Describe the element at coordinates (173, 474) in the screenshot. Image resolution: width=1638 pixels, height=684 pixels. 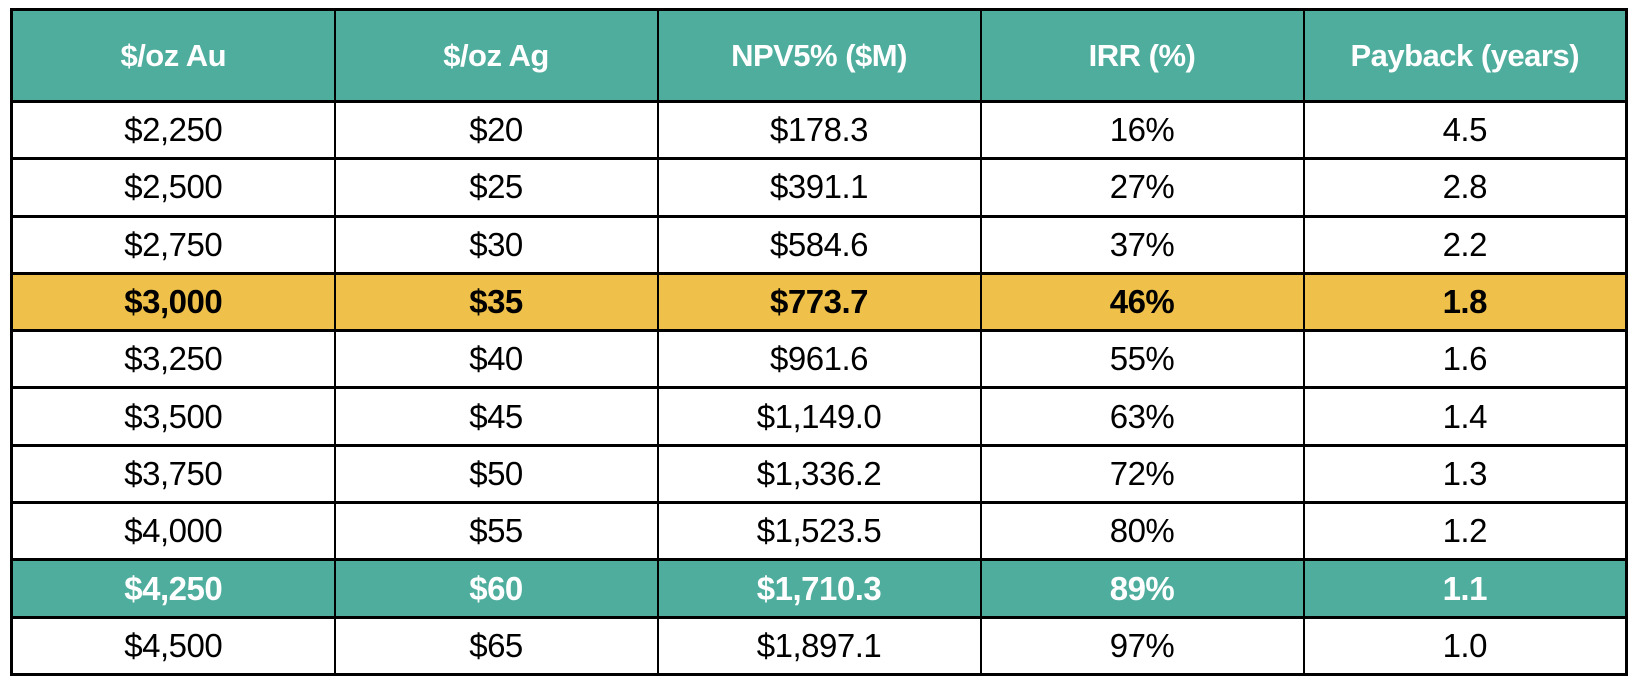
I see `table-cell: $3,750` at that location.